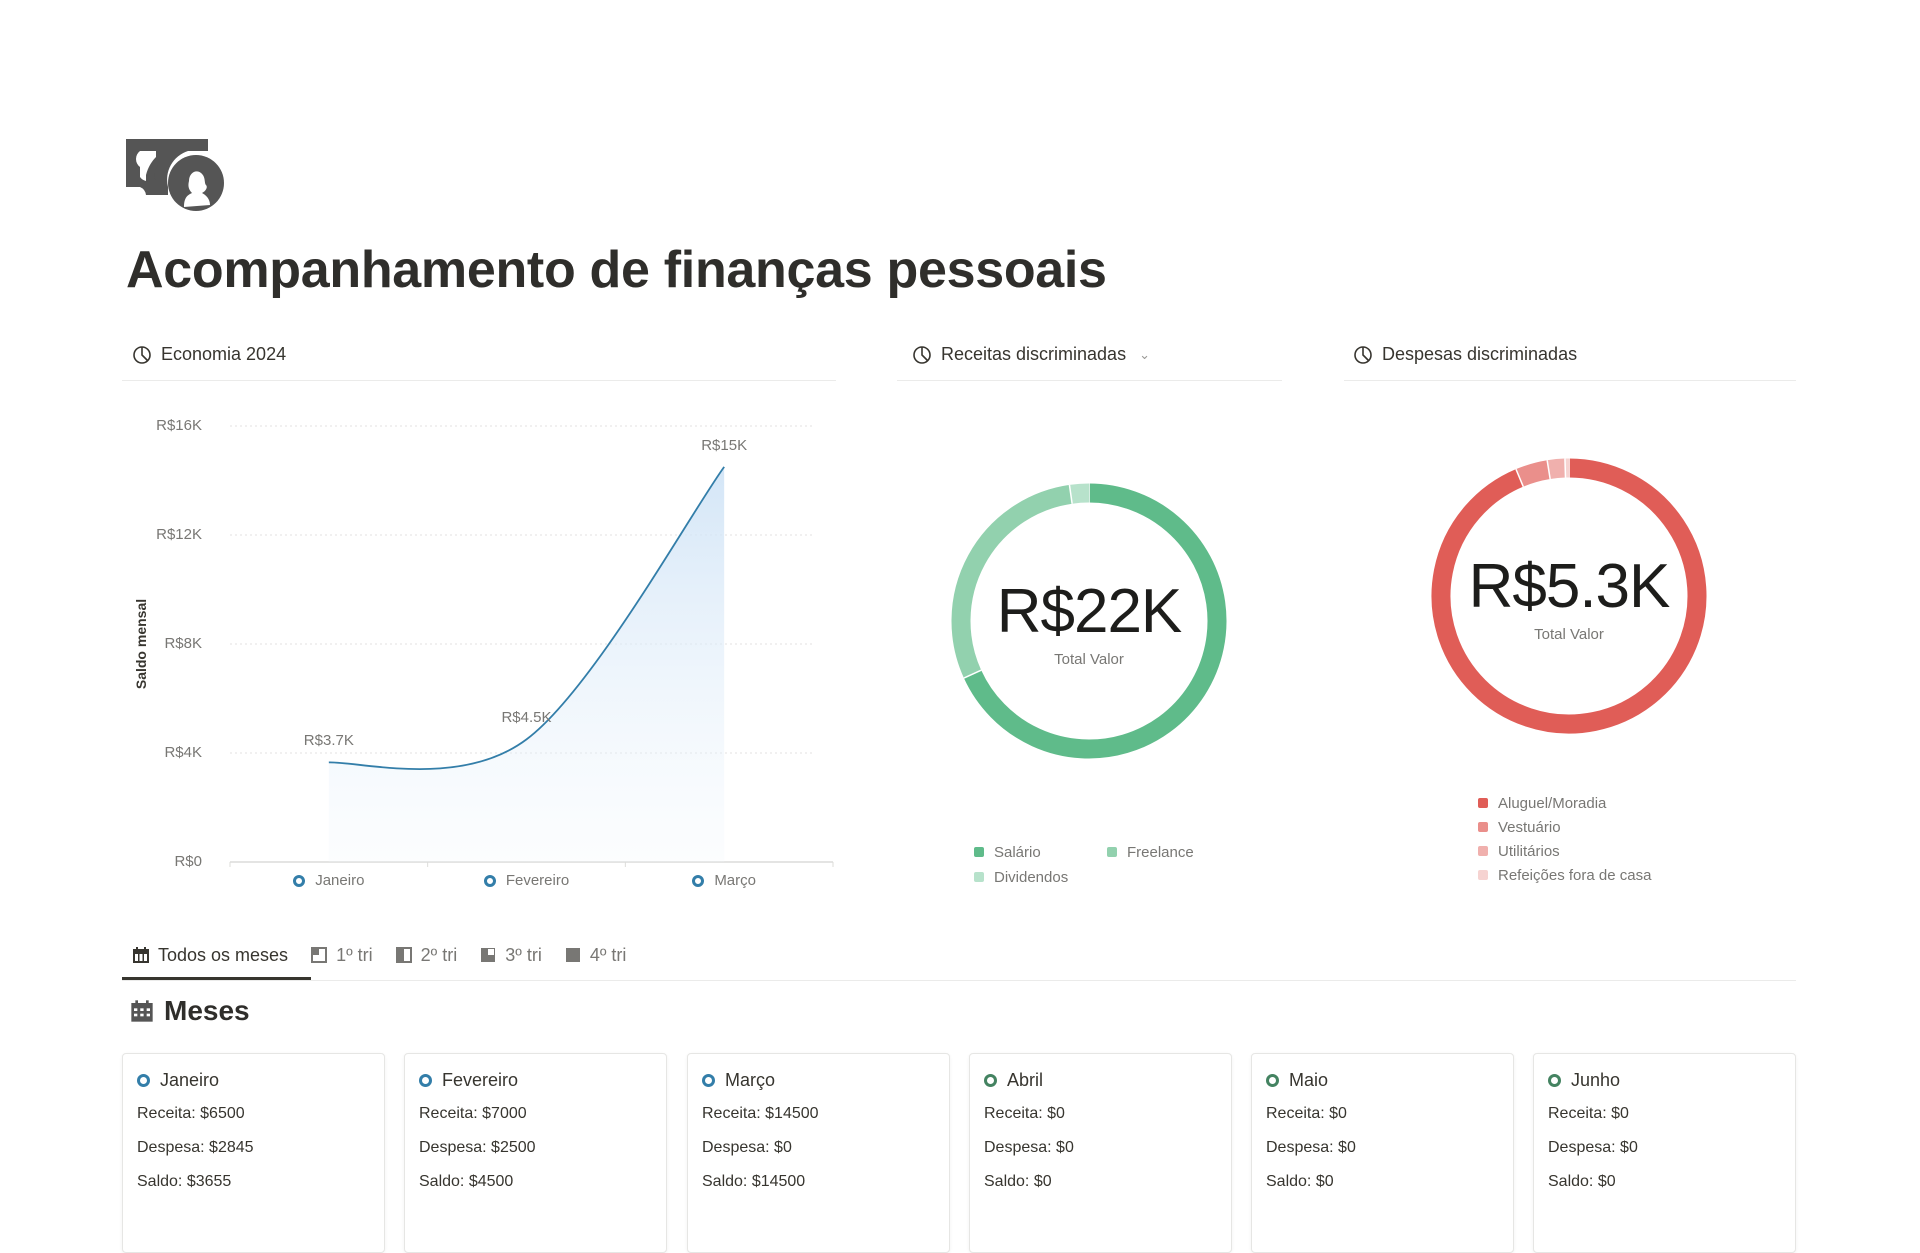  I want to click on month-card: Junho Receita: $0 Despesa: $0 Saldo: $0, so click(1664, 1153).